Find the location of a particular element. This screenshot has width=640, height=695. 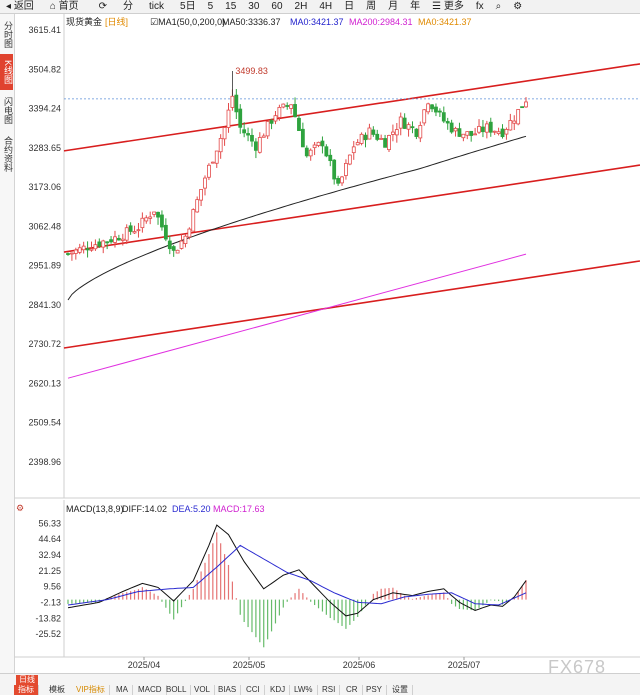

macd-tick-label: 56.33 is located at coordinates (49, 523).